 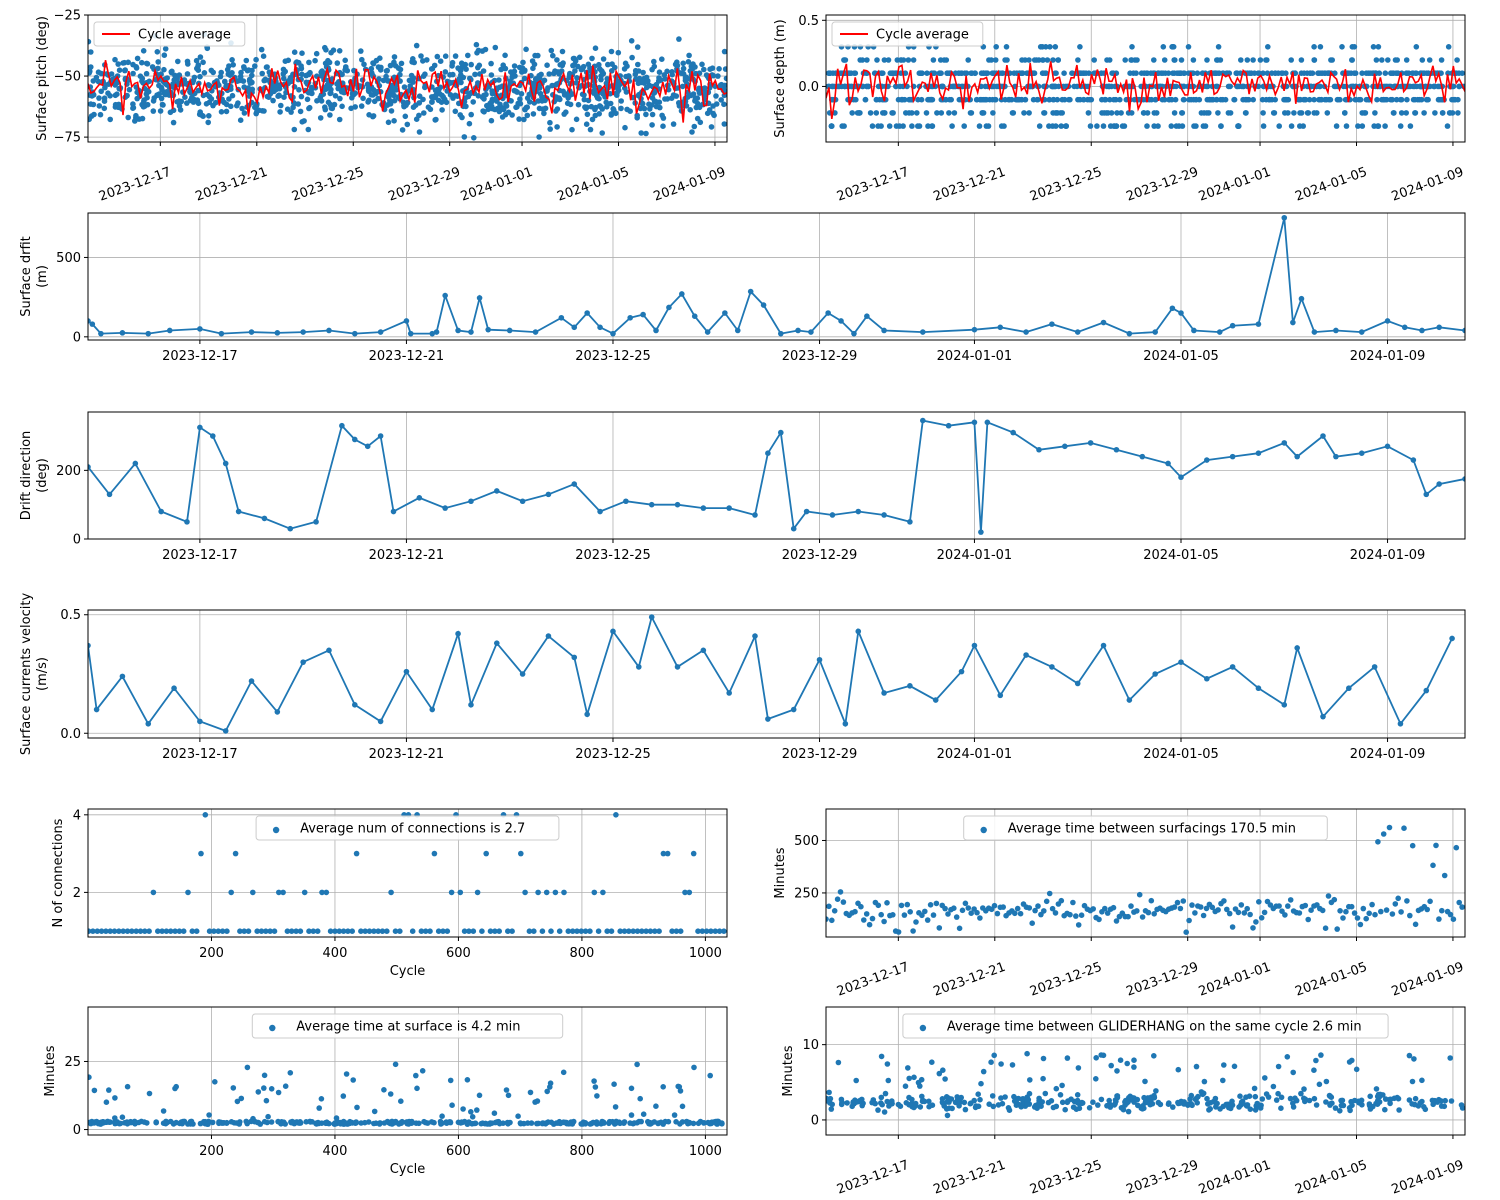 What do you see at coordinates (1235, 185) in the screenshot?
I see `x-tick-label: 2024-01-01` at bounding box center [1235, 185].